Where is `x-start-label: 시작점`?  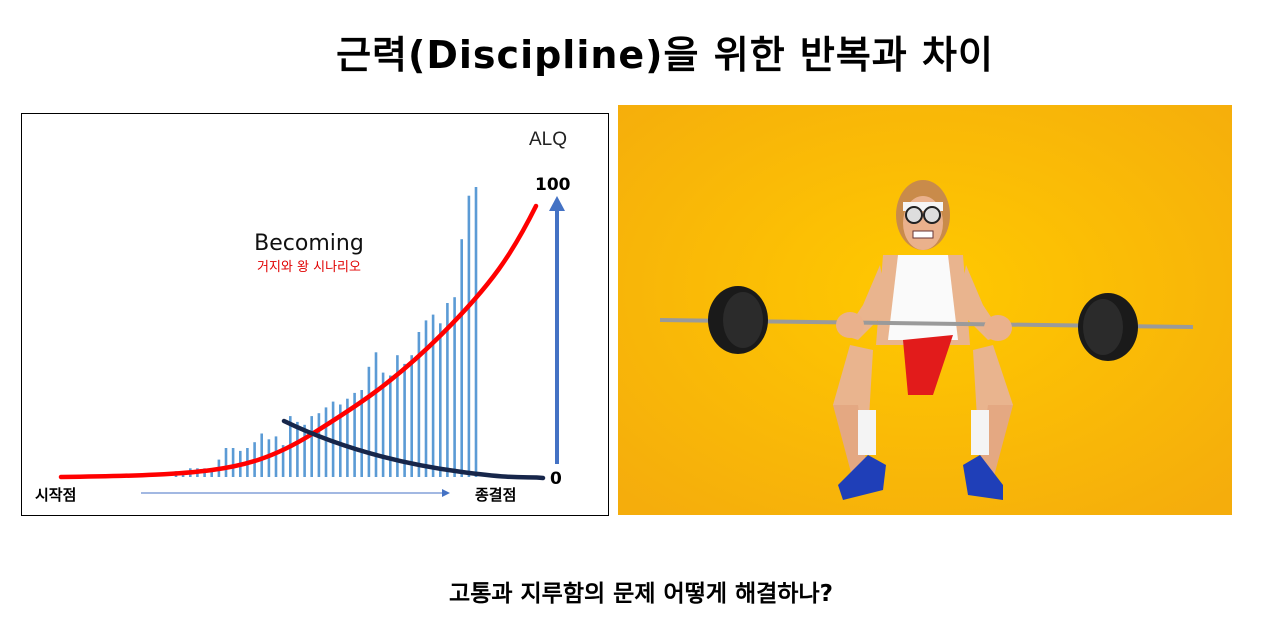 x-start-label: 시작점 is located at coordinates (55, 495).